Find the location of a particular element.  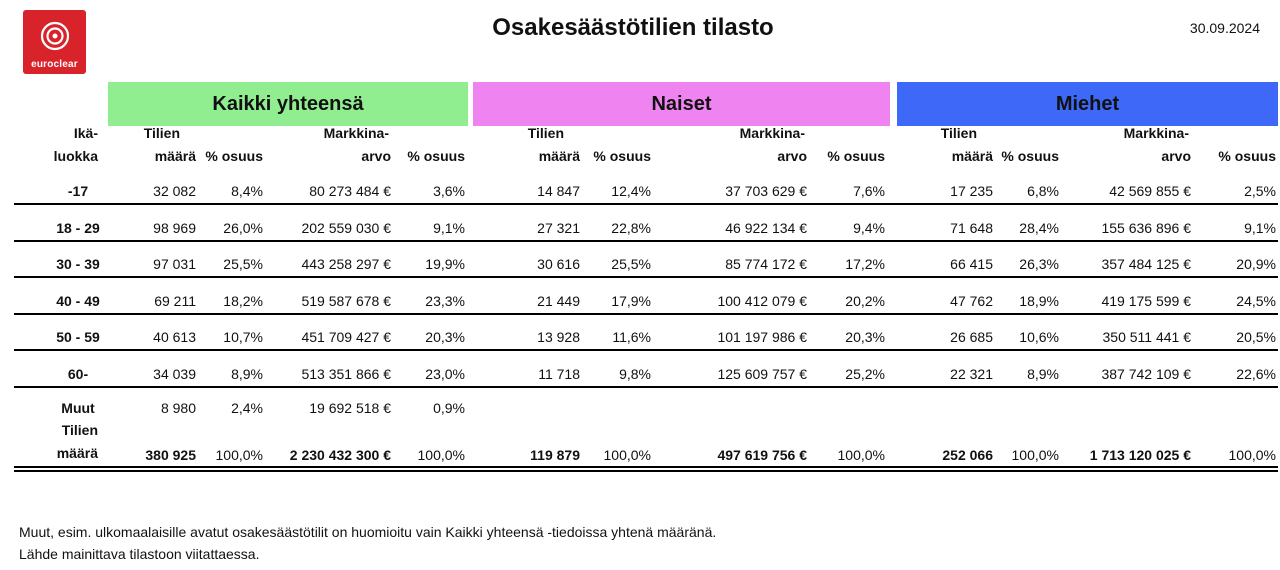

table-cell: 66 415 is located at coordinates (971, 264).